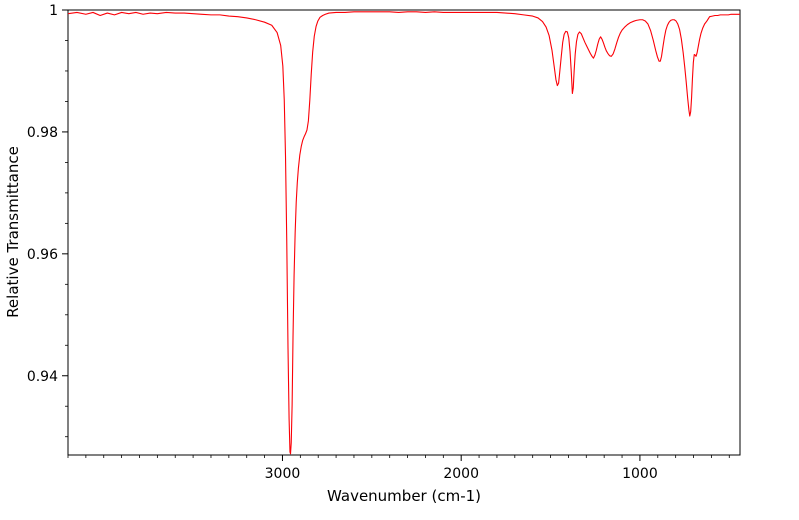  What do you see at coordinates (461, 474) in the screenshot?
I see `x-tick-label: 2000` at bounding box center [461, 474].